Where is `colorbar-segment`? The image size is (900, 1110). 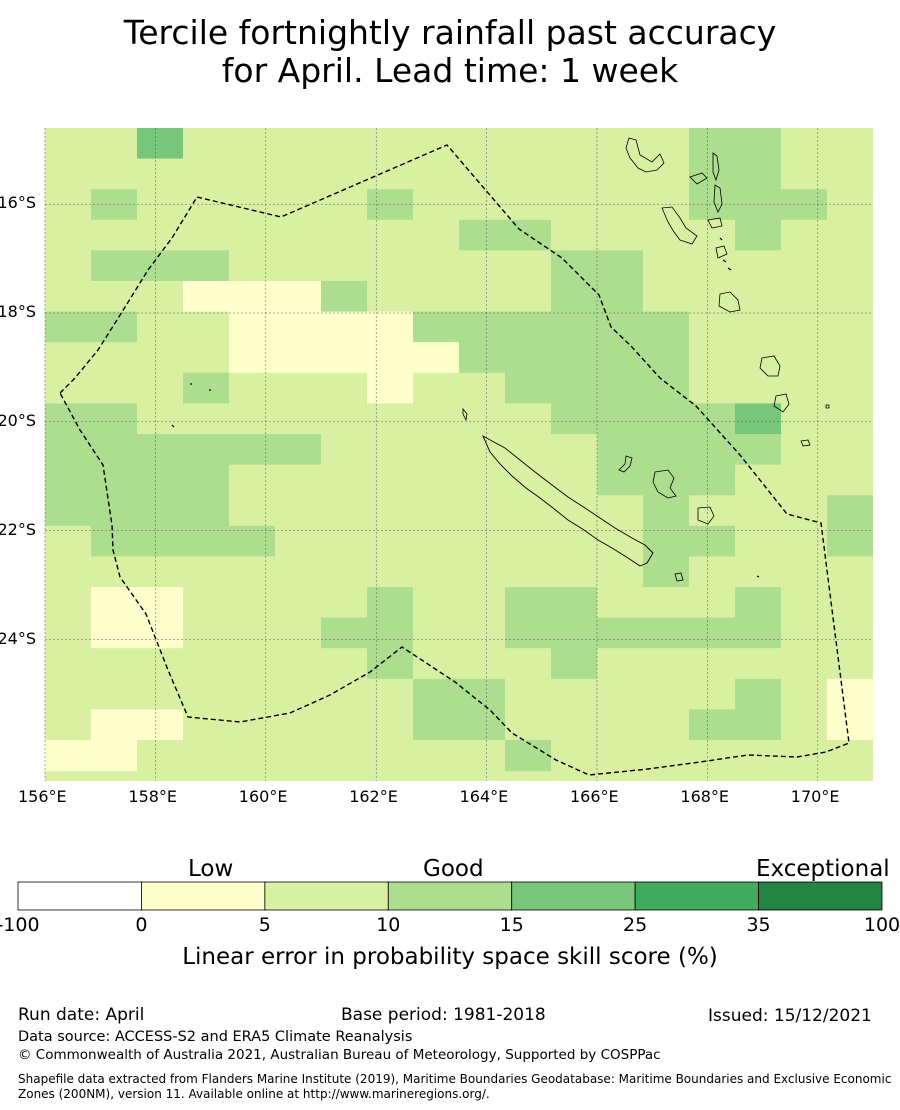
colorbar-segment is located at coordinates (203, 896).